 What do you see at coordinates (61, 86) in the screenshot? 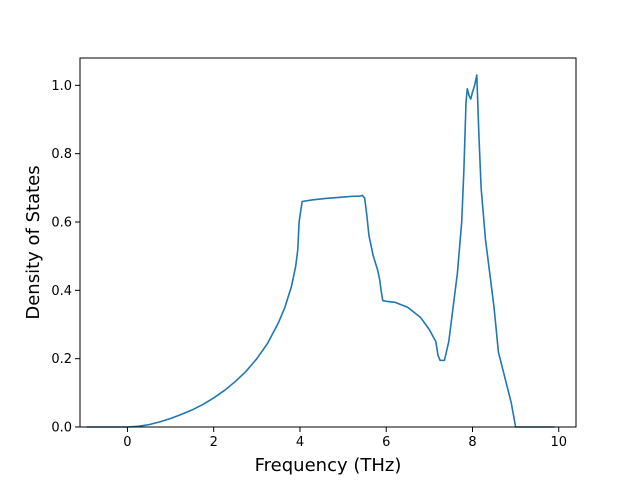
I see `y-tick-label: 1.0` at bounding box center [61, 86].